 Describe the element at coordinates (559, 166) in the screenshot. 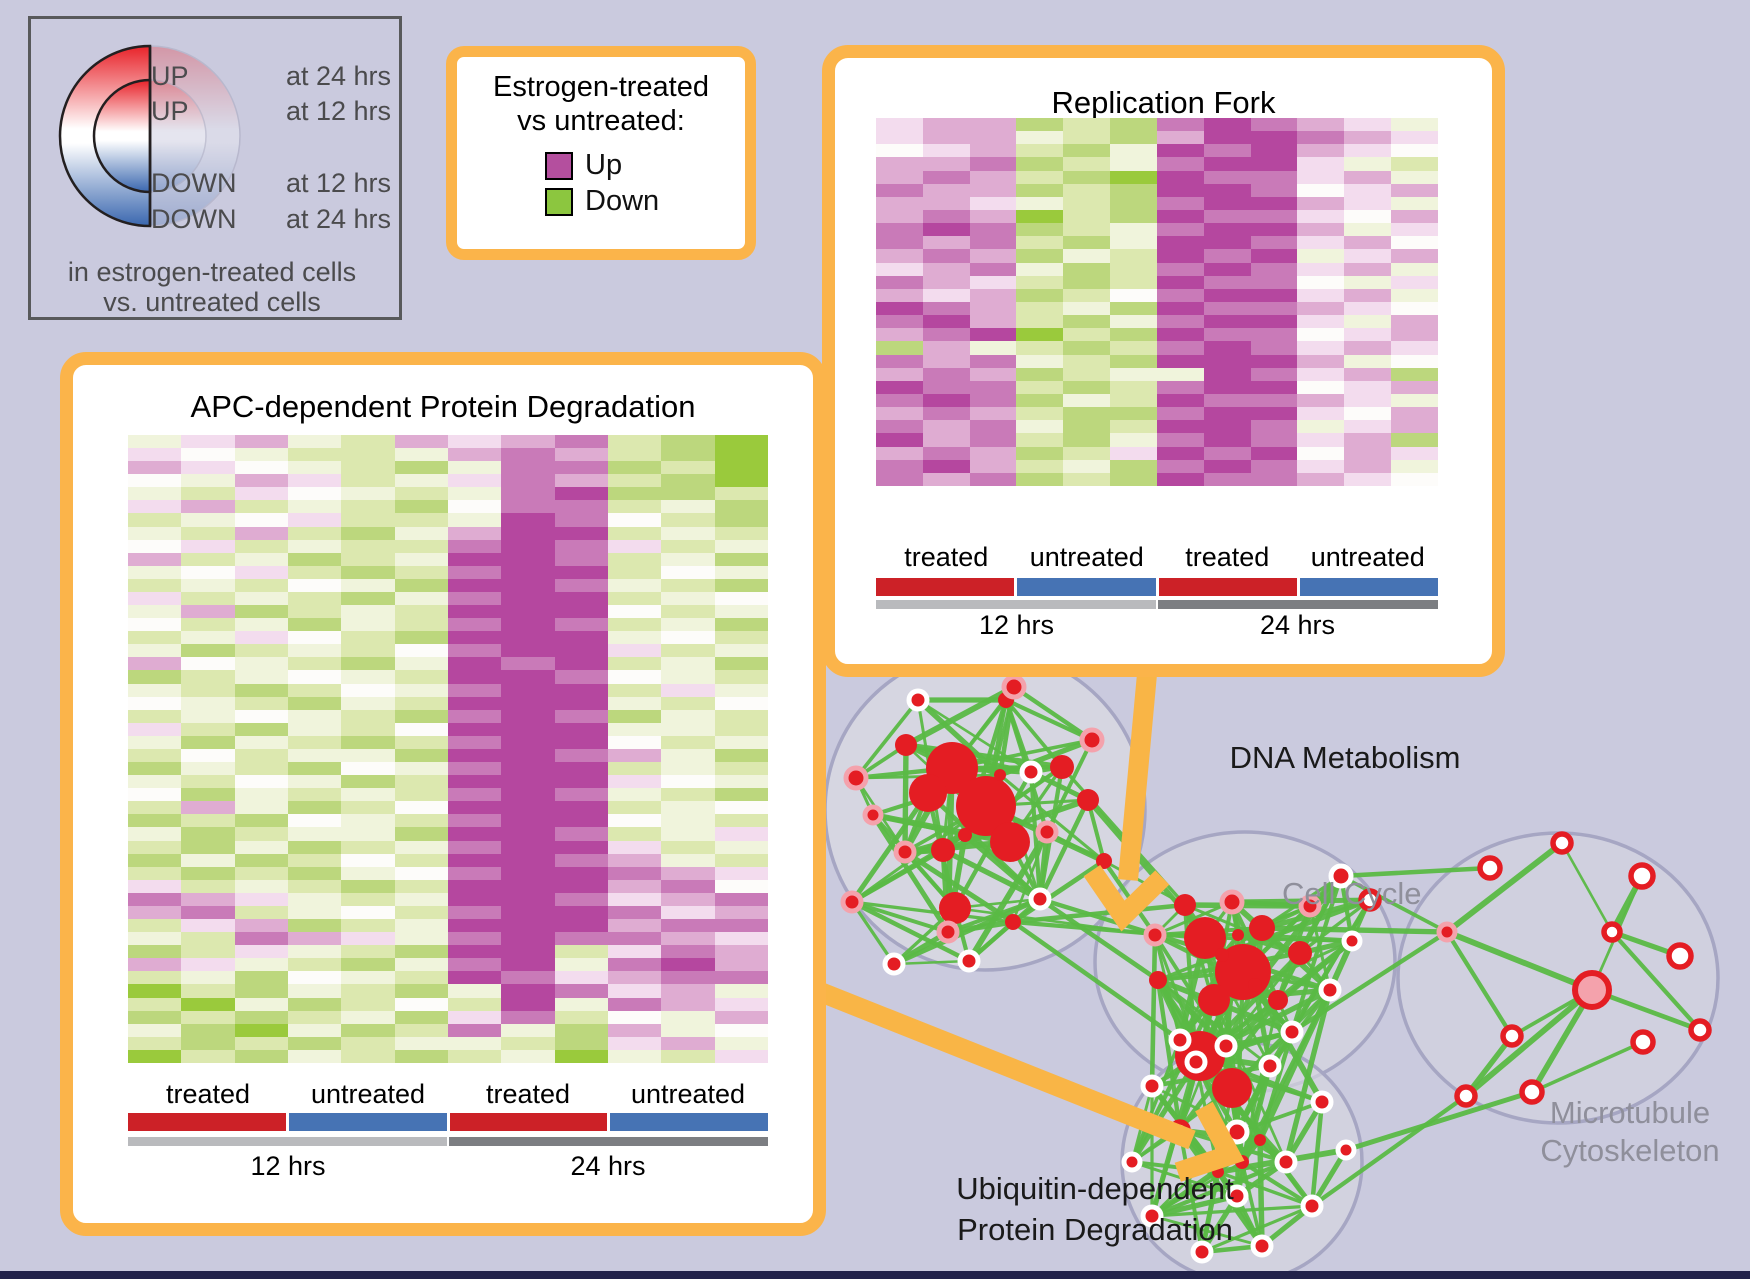

I see `up-color-swatch` at that location.